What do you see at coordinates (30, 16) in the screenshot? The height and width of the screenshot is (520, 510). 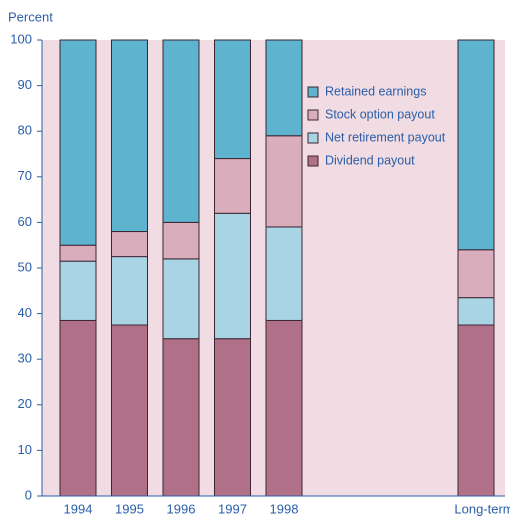 I see `y-axis-label: Percent` at bounding box center [30, 16].